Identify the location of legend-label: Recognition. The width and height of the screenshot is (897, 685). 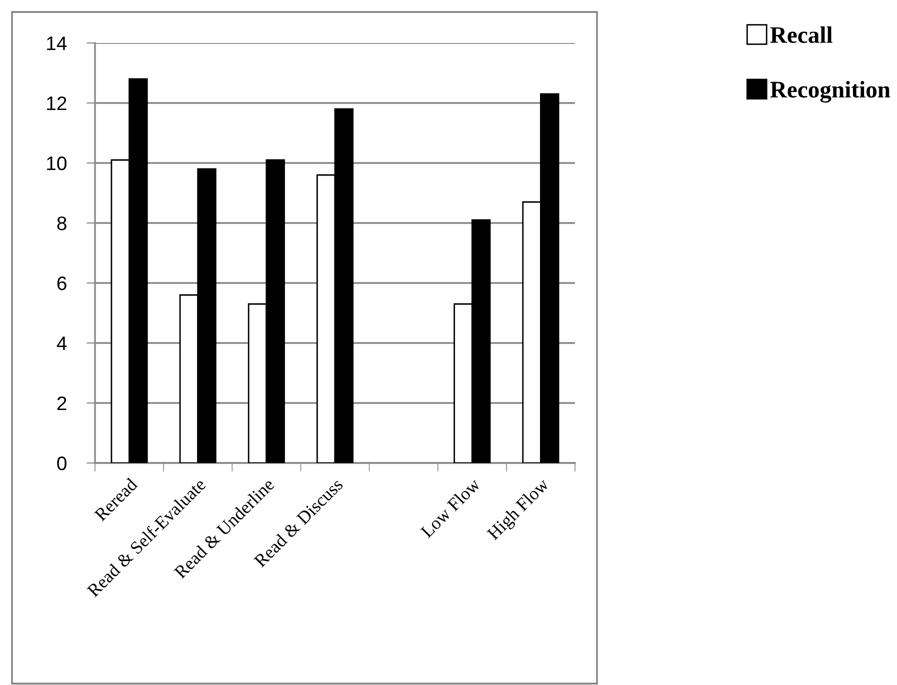
(830, 92).